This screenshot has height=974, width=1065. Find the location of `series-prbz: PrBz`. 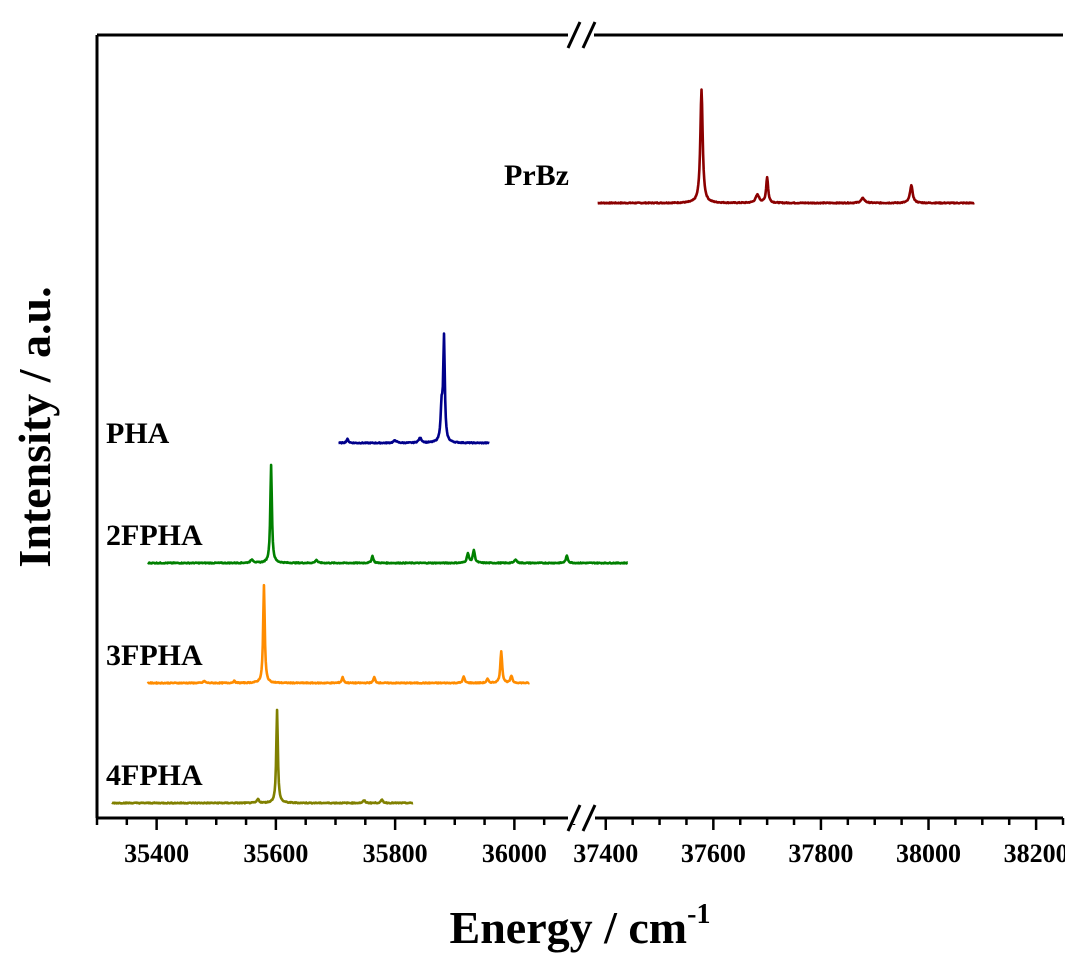

series-prbz: PrBz is located at coordinates (739, 146).